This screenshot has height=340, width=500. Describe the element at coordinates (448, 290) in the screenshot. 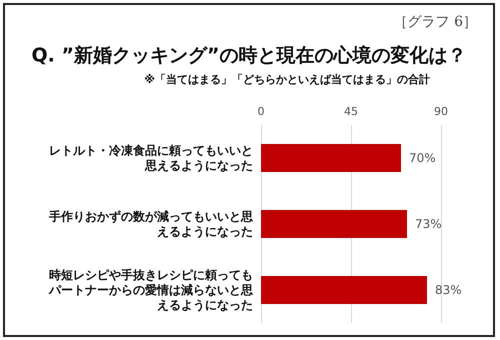

I see `data-label: 83%` at that location.